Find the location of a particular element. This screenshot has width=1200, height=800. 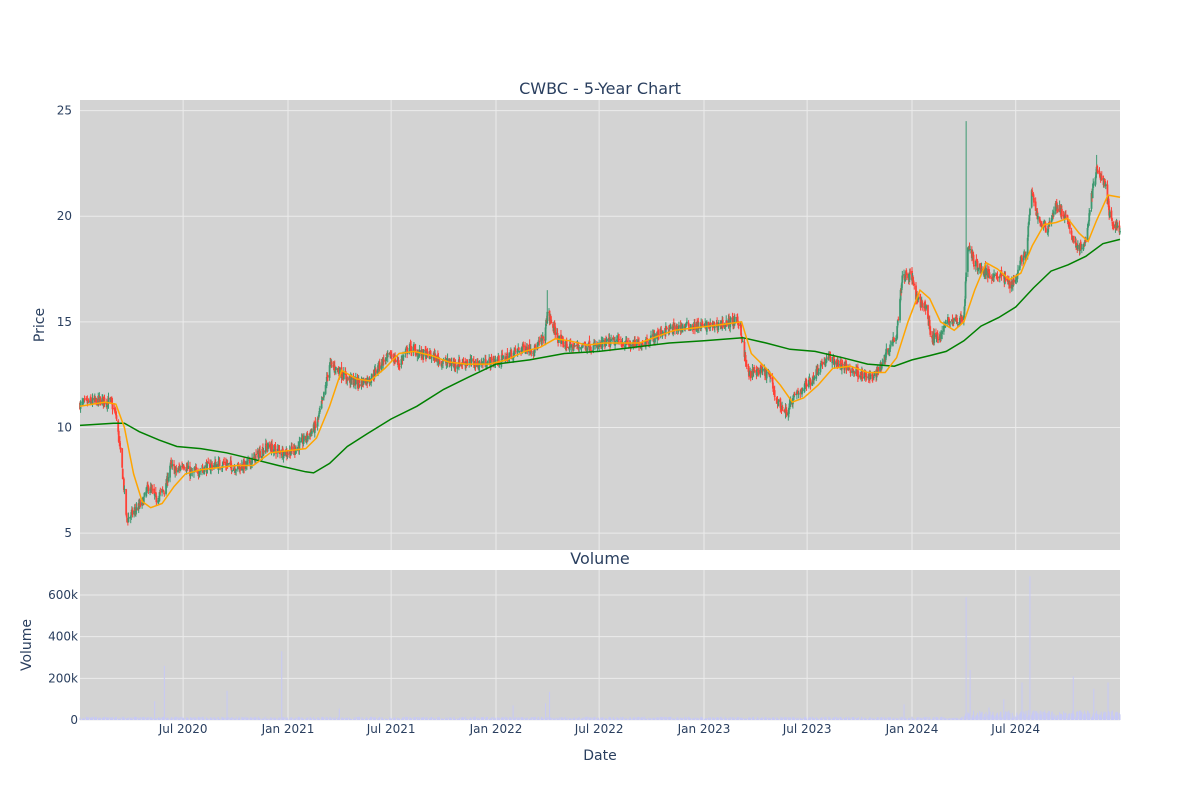

chart-title: CWBC - 5-Year Chart is located at coordinates (600, 88).